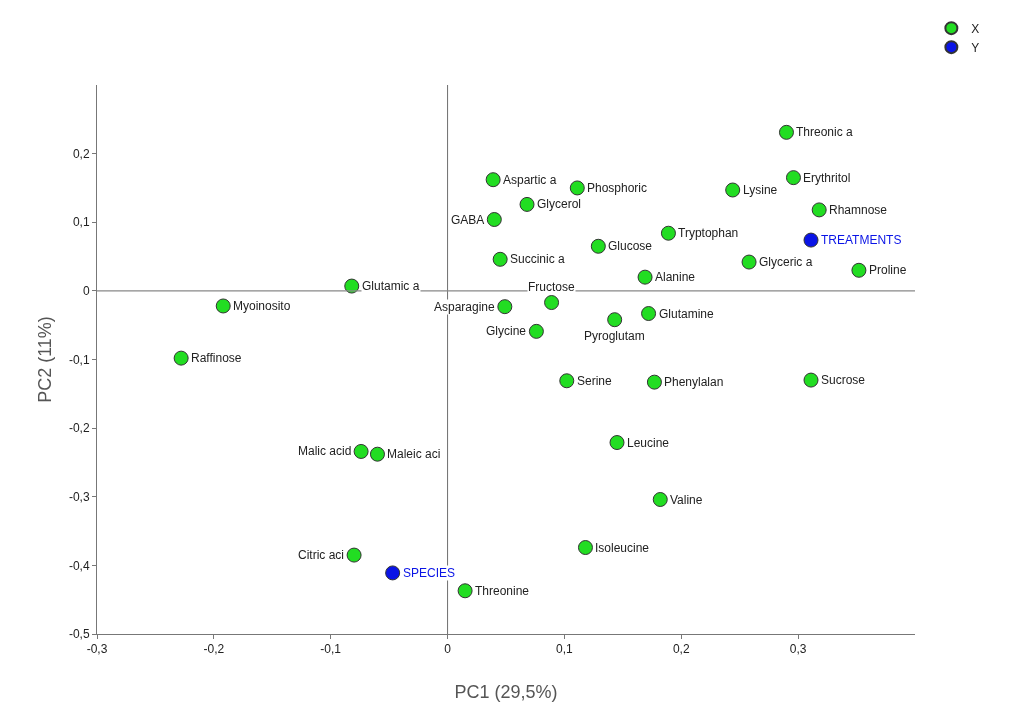 Image resolution: width=1011 pixels, height=708 pixels. Describe the element at coordinates (502, 591) in the screenshot. I see `annotation: Threonine` at that location.